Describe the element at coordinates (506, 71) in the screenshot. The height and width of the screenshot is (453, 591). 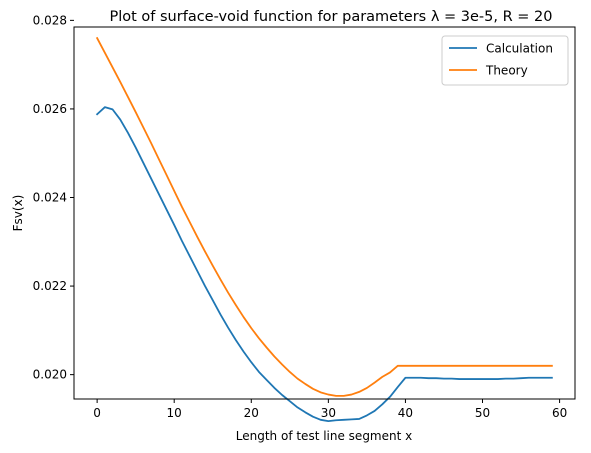
I see `legend-label-theory: Theory` at that location.